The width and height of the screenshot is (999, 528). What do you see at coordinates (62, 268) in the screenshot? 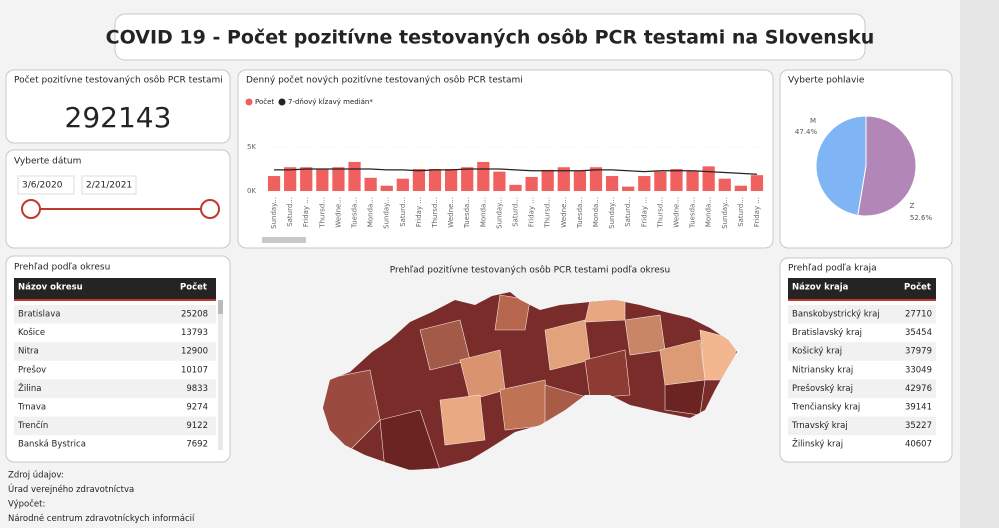
I see `table-title: Prehľad podľa okresu` at bounding box center [62, 268].